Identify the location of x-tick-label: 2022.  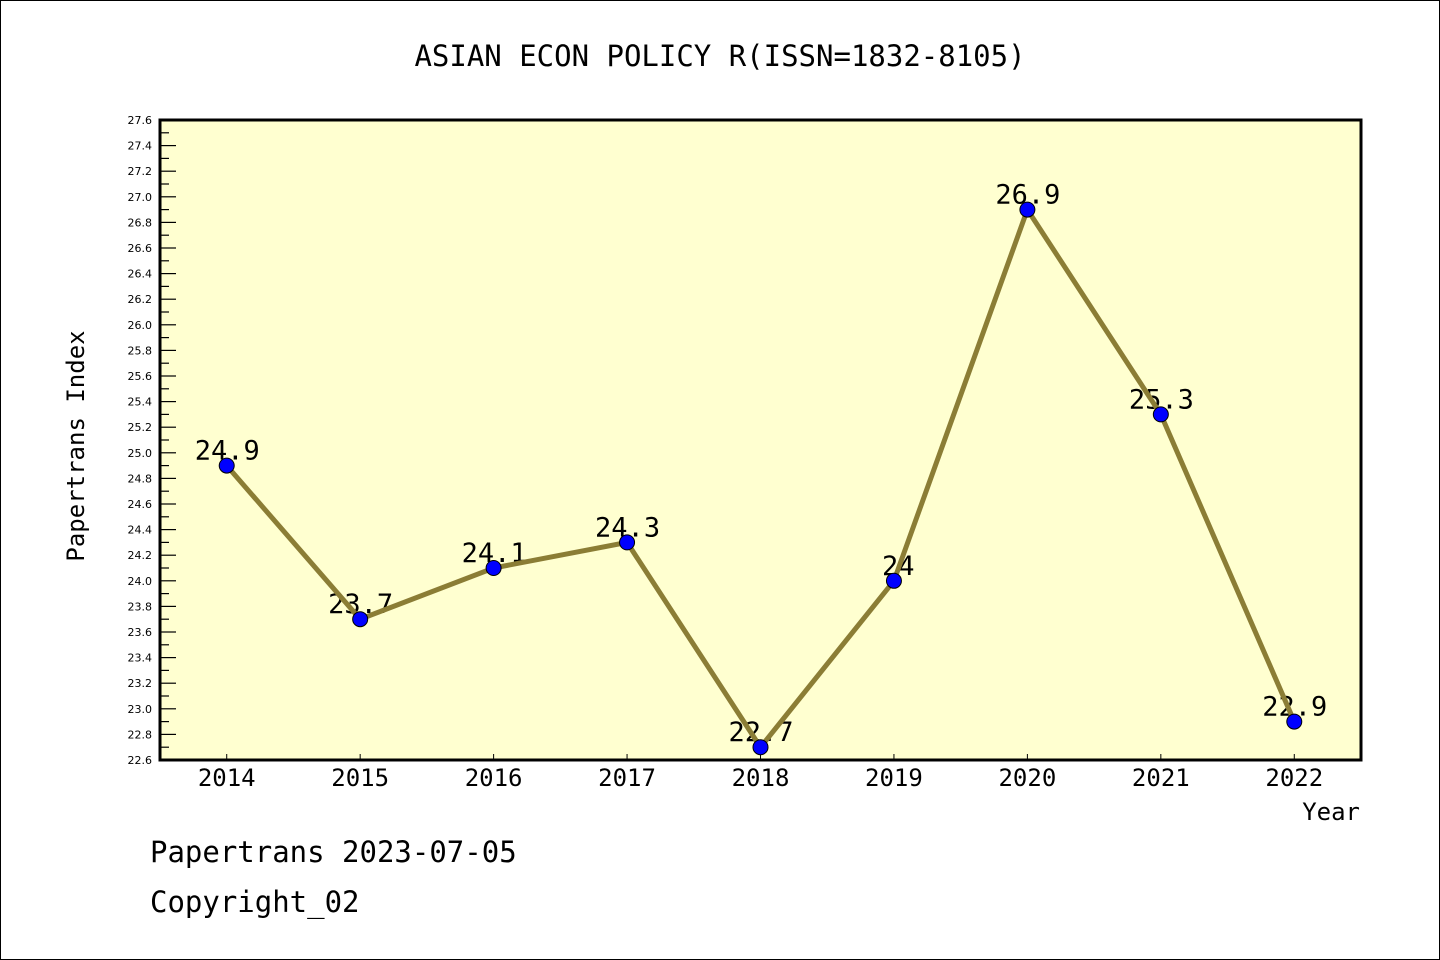
(1294, 778).